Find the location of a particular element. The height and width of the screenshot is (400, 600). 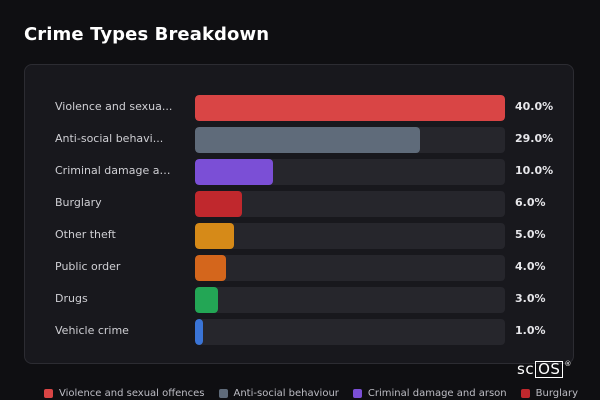

bar-value-label: 5.0% is located at coordinates (530, 234).